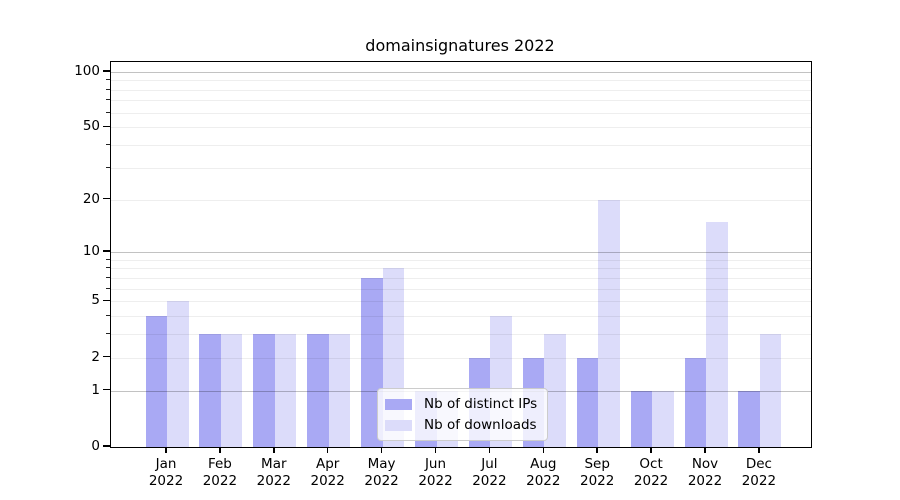  I want to click on bar-mar-distinct-ips, so click(264, 390).